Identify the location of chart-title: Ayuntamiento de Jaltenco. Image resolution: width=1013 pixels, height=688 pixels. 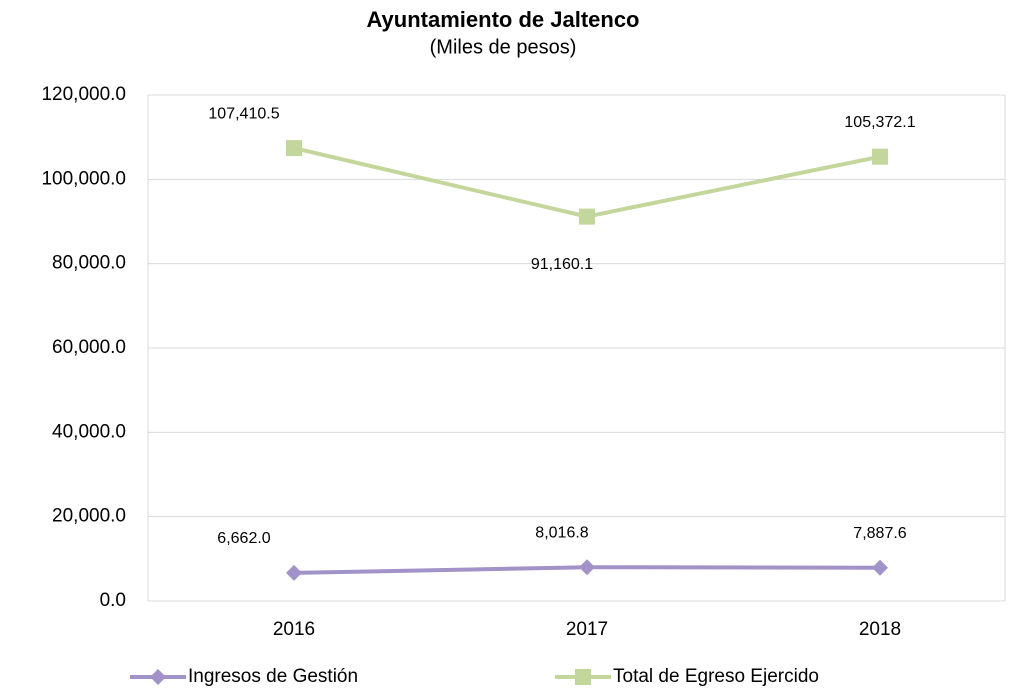
(502, 19).